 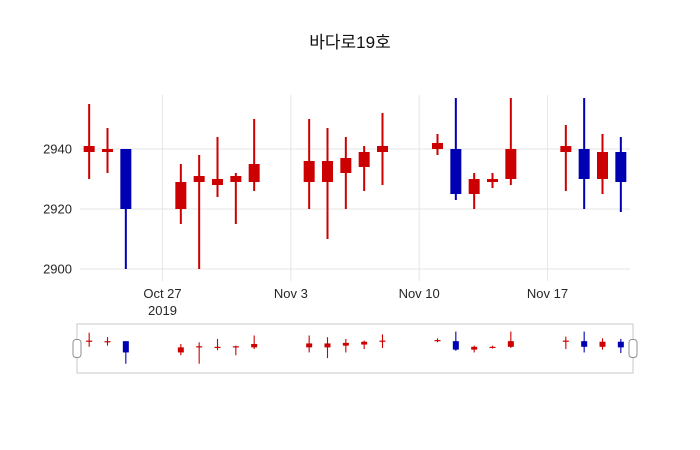 I want to click on x-tick-label: Nov 17, so click(x=547, y=293).